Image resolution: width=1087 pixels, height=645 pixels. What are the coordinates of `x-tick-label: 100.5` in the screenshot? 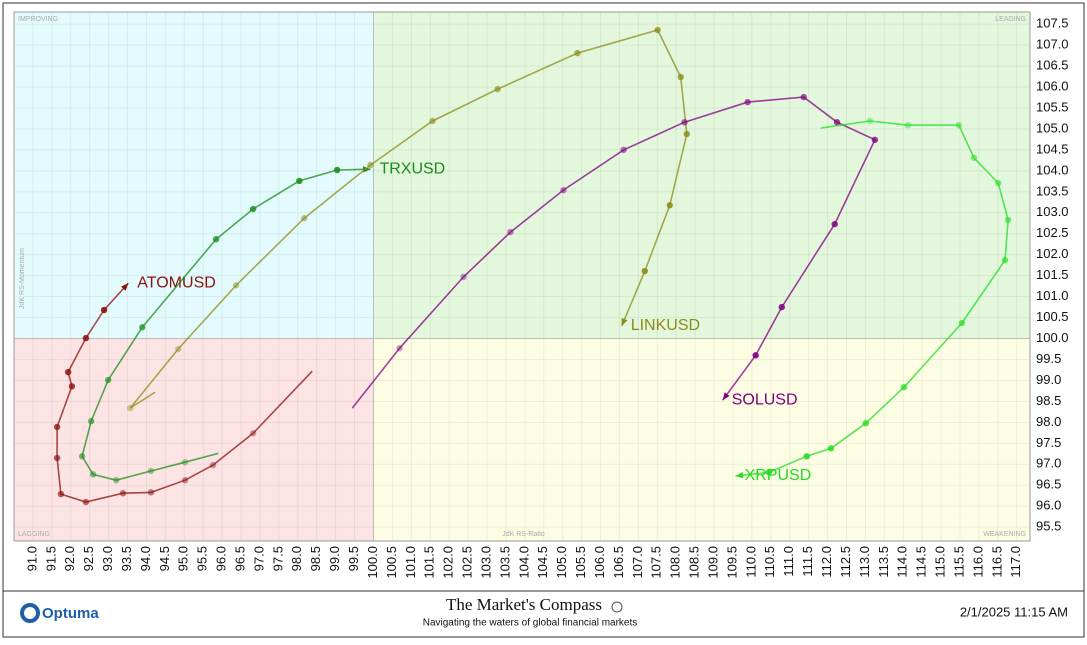 It's located at (391, 562).